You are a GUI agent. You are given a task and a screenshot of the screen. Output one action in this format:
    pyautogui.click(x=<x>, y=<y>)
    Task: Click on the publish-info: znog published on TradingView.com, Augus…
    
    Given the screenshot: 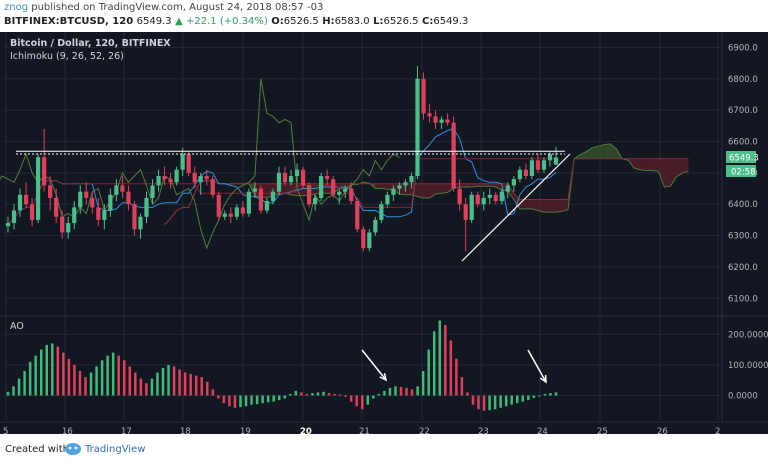 What is the action you would take?
    pyautogui.click(x=163, y=7)
    